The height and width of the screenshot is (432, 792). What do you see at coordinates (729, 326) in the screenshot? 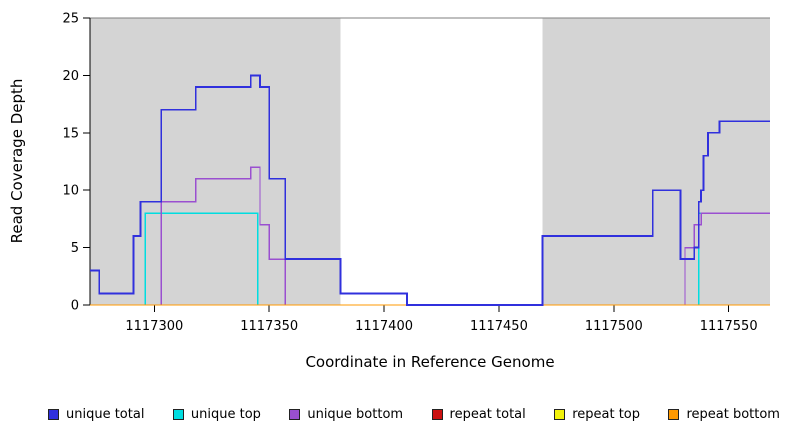
I see `x-tick-label: 1117550` at bounding box center [729, 326].